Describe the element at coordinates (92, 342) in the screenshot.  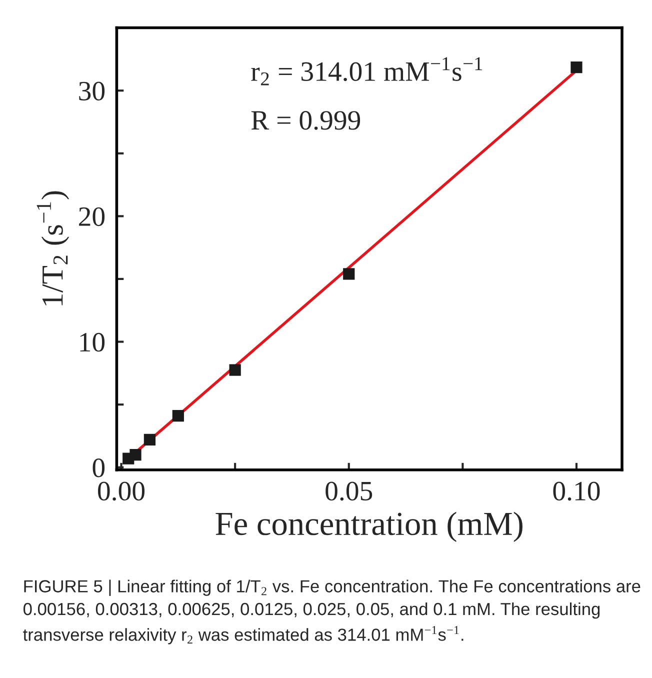
I see `y-tick-label: 10` at that location.